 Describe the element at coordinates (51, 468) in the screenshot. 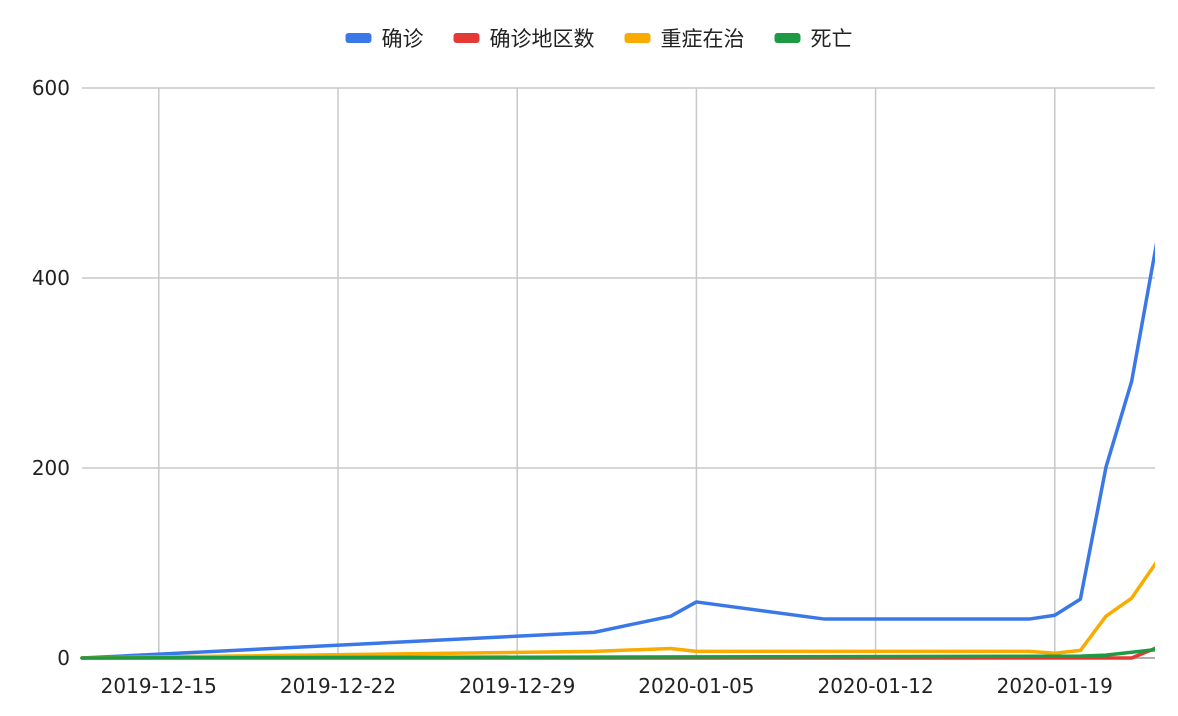

I see `y-tick-label: 200` at that location.